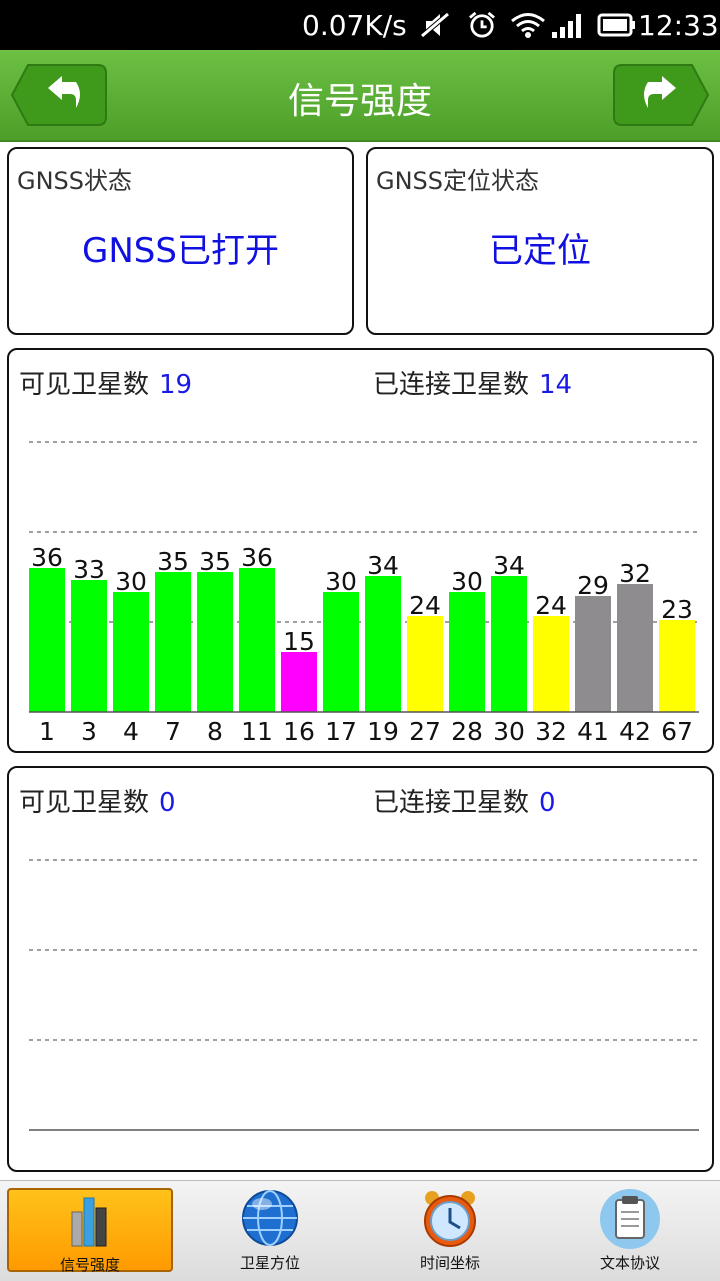  What do you see at coordinates (89, 1265) in the screenshot?
I see `tab-label: 信号强度` at bounding box center [89, 1265].